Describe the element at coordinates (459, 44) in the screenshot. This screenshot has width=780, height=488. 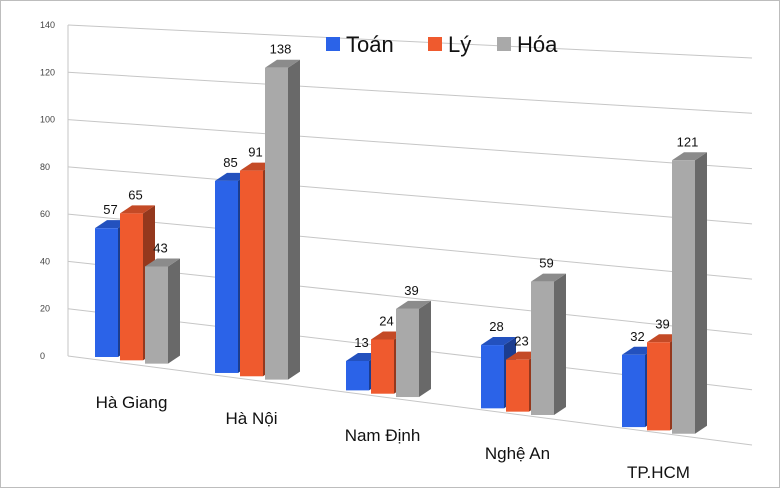
I see `legend-label-ly: Lý` at that location.